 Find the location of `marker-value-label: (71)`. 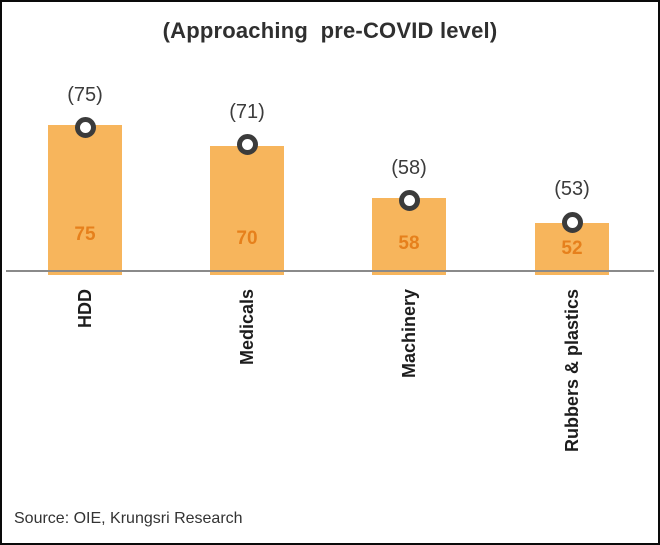

marker-value-label: (71) is located at coordinates (247, 111).